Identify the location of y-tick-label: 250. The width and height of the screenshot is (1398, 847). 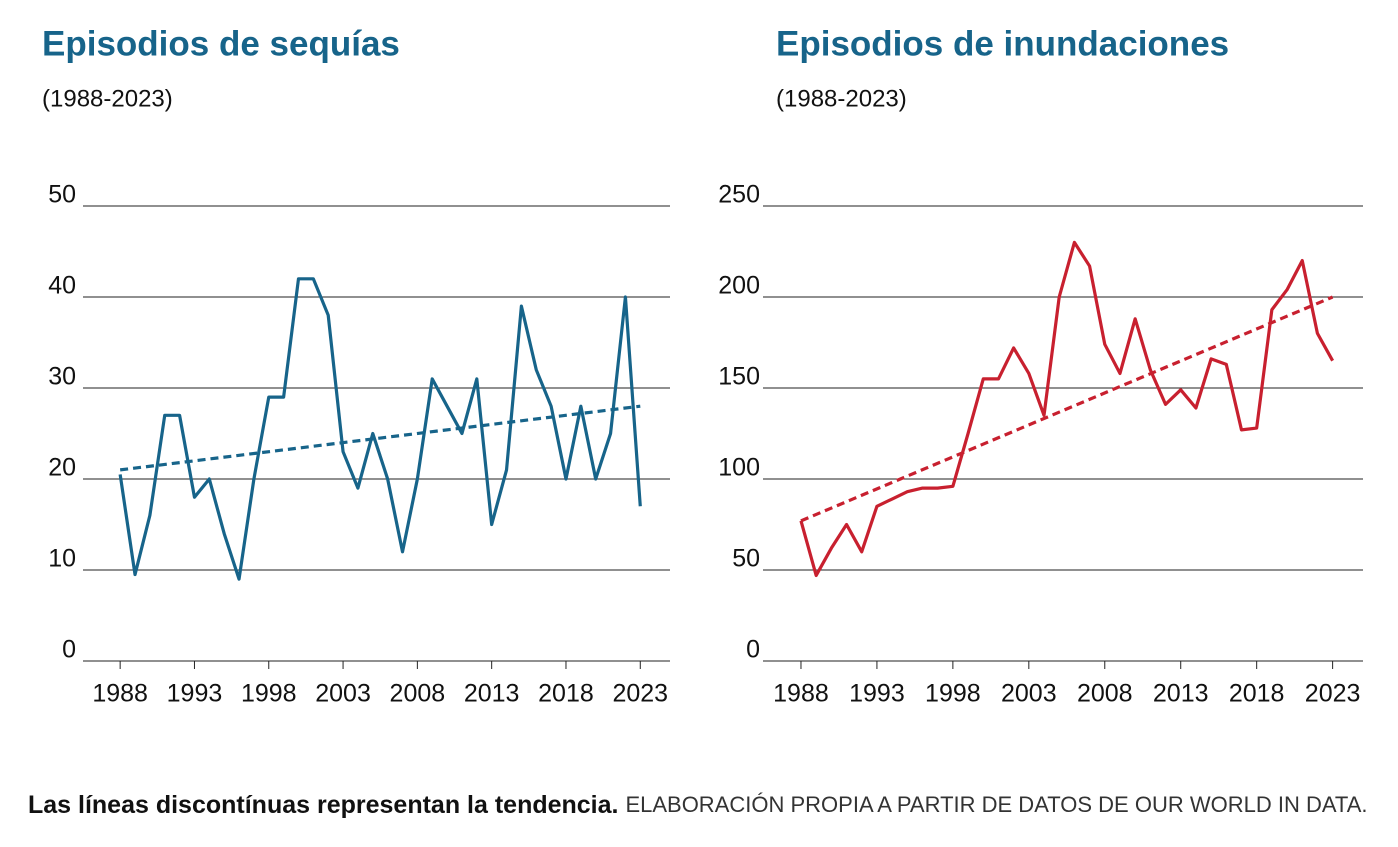
(739, 195).